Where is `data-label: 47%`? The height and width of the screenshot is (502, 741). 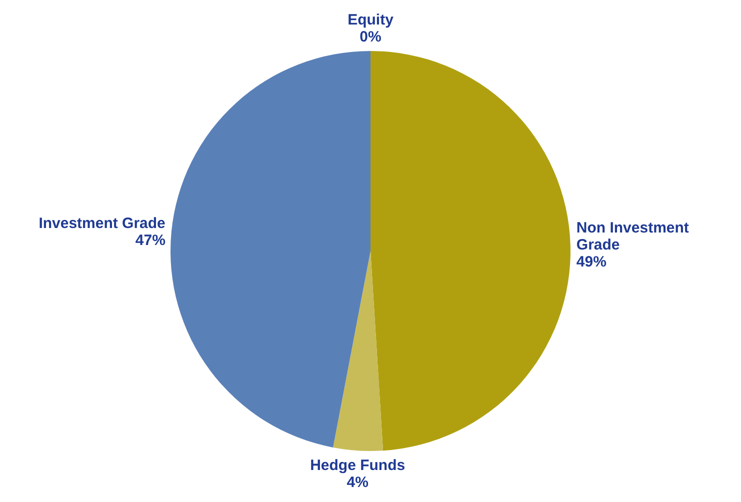
data-label: 47% is located at coordinates (150, 241).